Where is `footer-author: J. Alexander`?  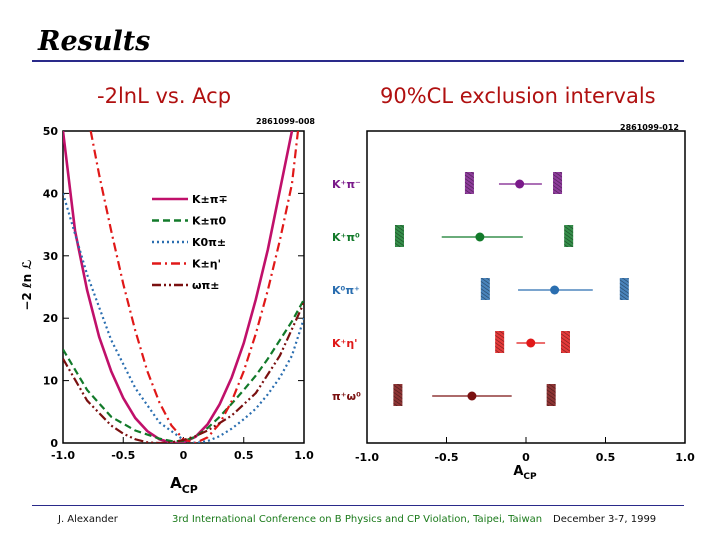
footer-author: J. Alexander is located at coordinates (88, 519).